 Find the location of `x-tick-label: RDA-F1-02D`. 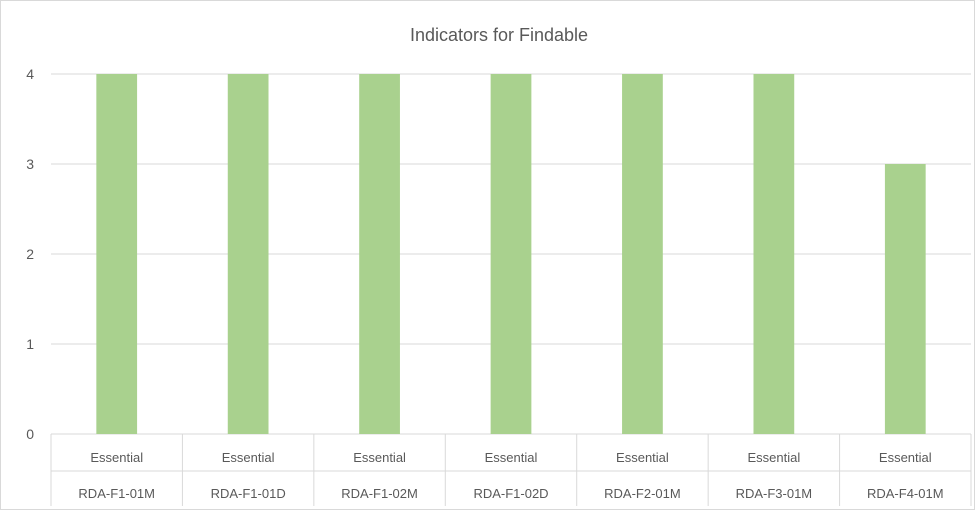

x-tick-label: RDA-F1-02D is located at coordinates (510, 493).